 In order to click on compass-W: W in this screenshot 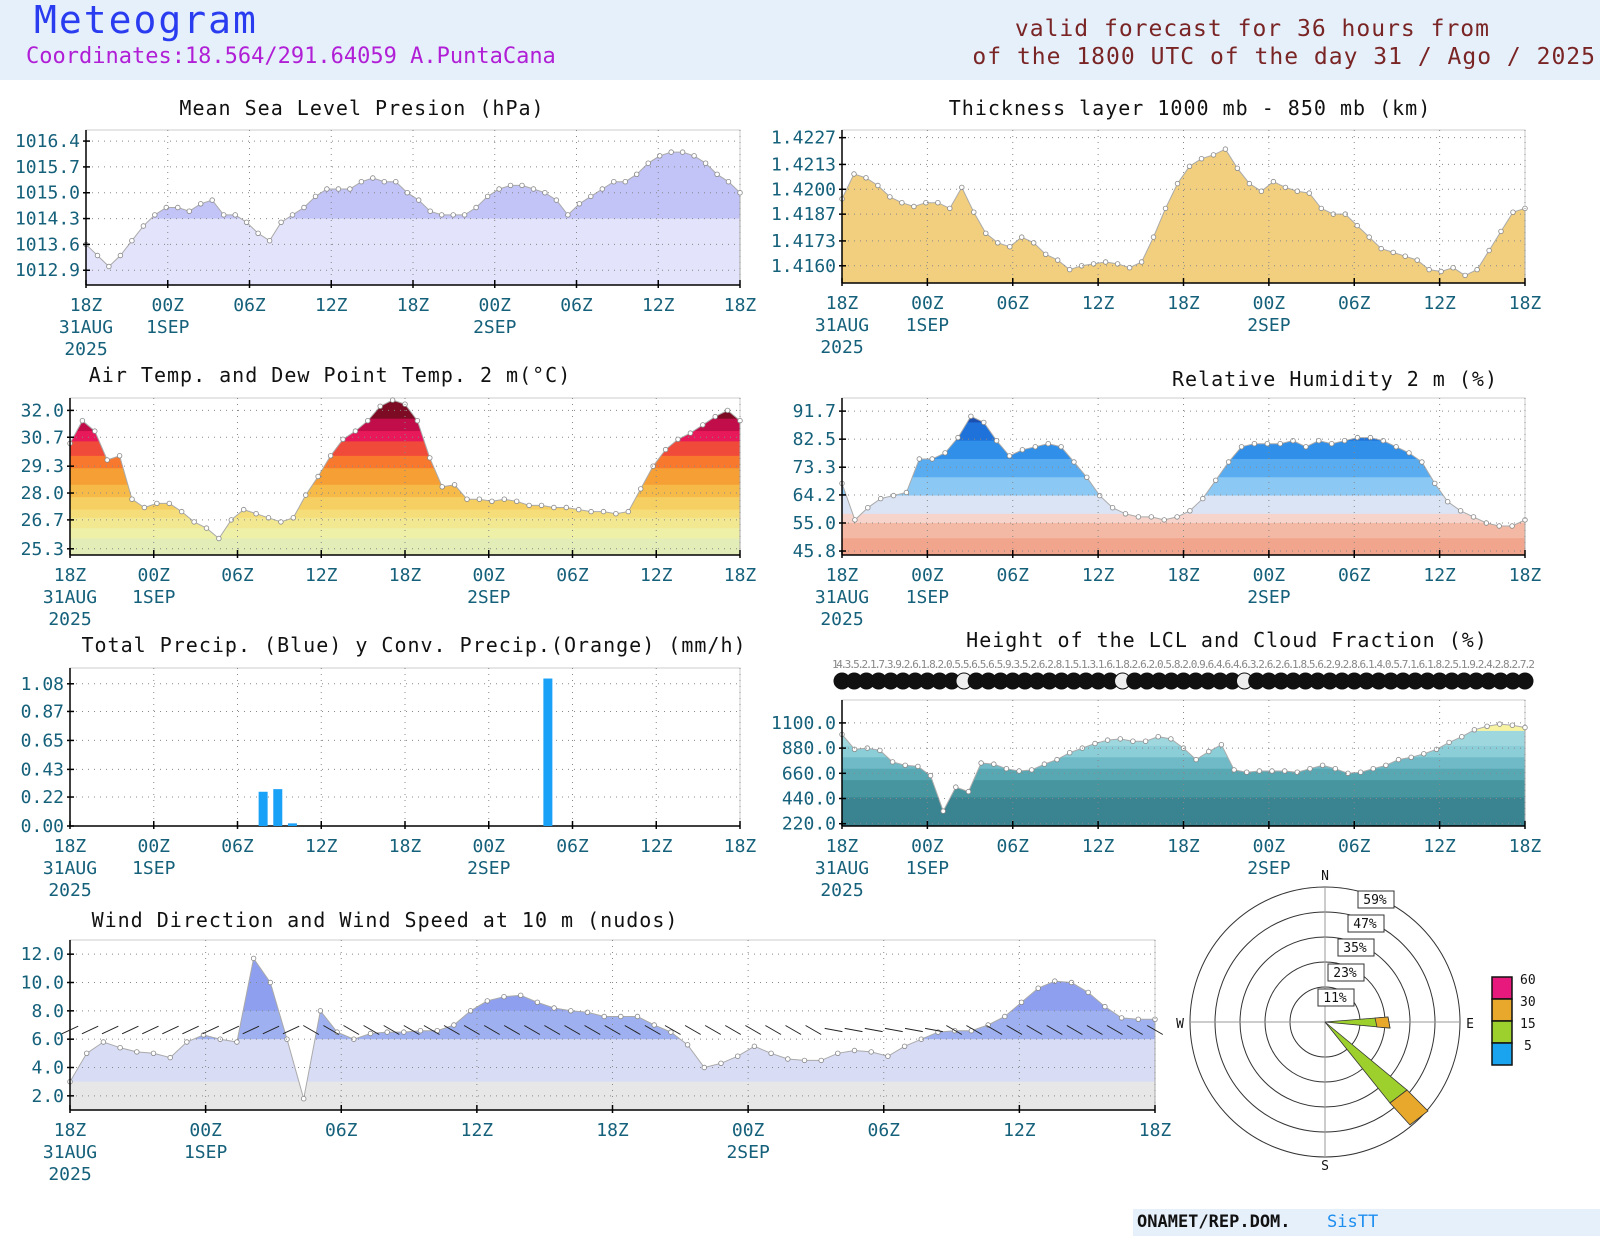, I will do `click(1180, 1024)`.